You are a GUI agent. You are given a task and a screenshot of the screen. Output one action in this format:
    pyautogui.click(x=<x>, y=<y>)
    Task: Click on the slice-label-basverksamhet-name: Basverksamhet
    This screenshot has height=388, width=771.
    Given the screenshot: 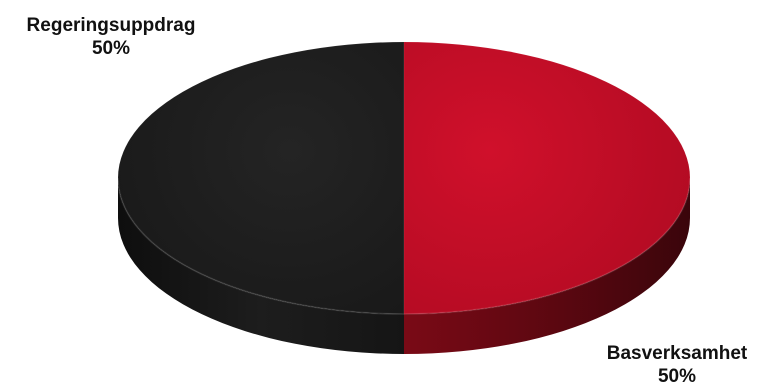 What is the action you would take?
    pyautogui.click(x=677, y=353)
    